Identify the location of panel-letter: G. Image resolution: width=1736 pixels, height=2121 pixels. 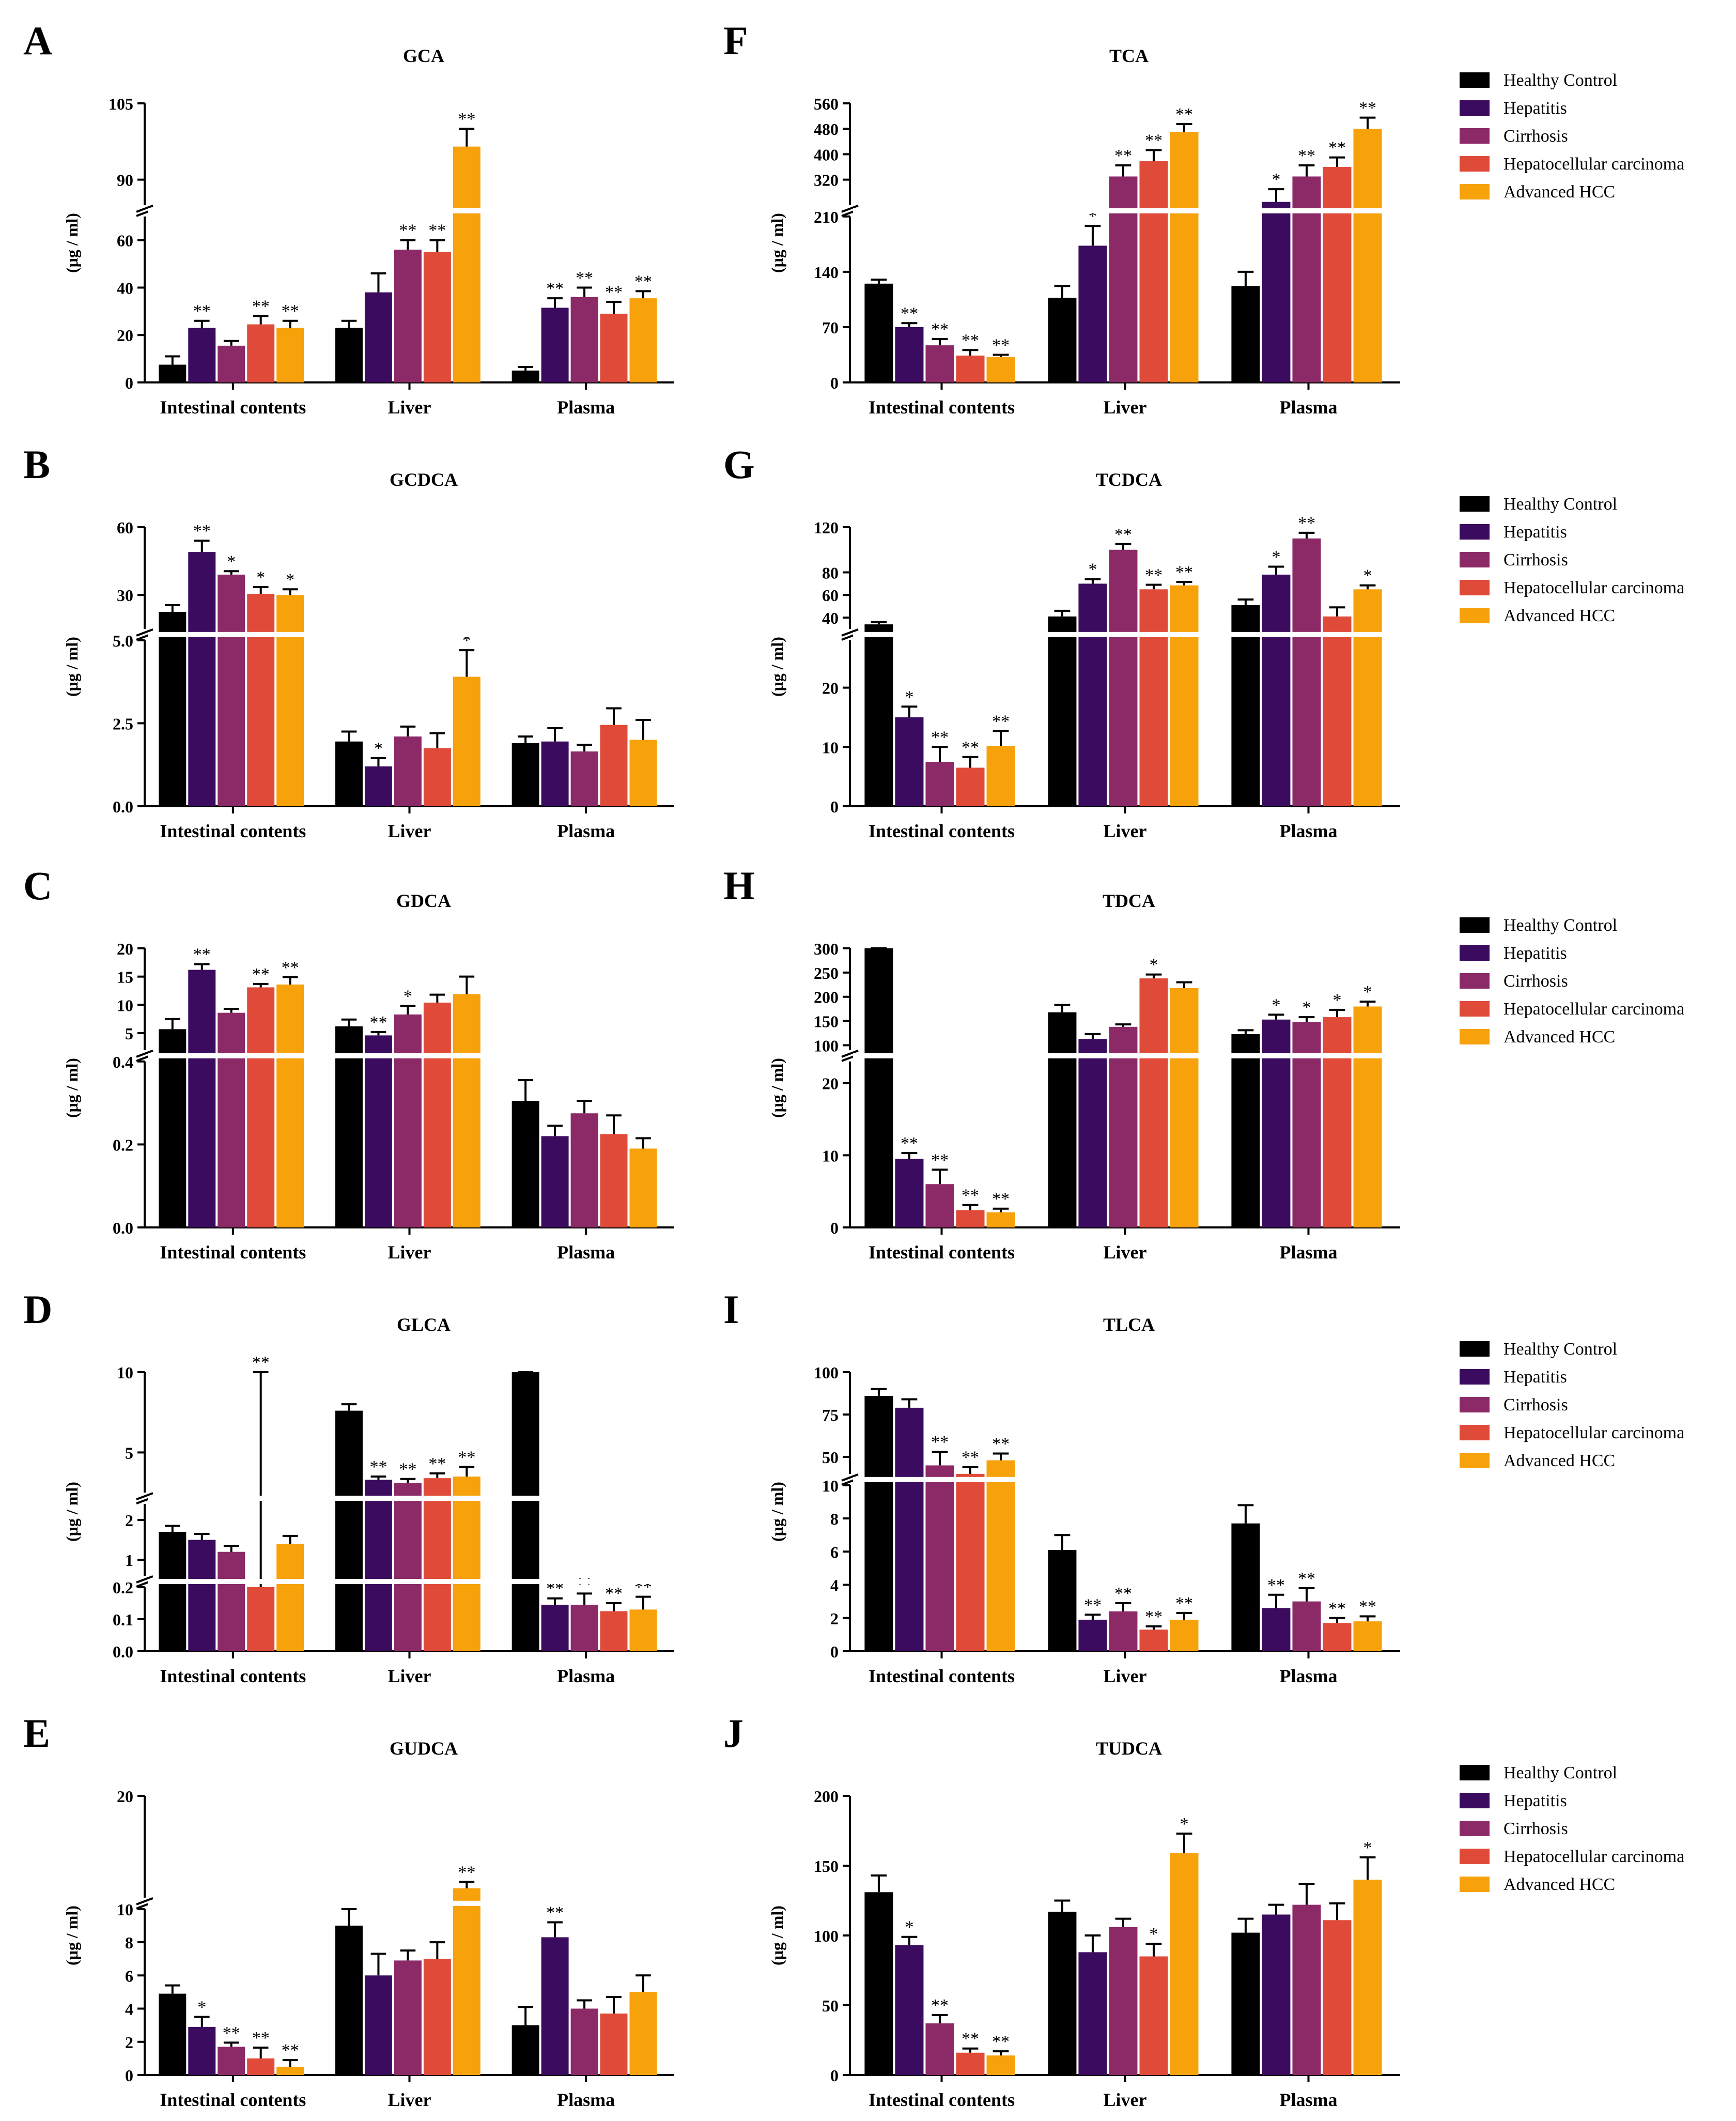
(739, 465).